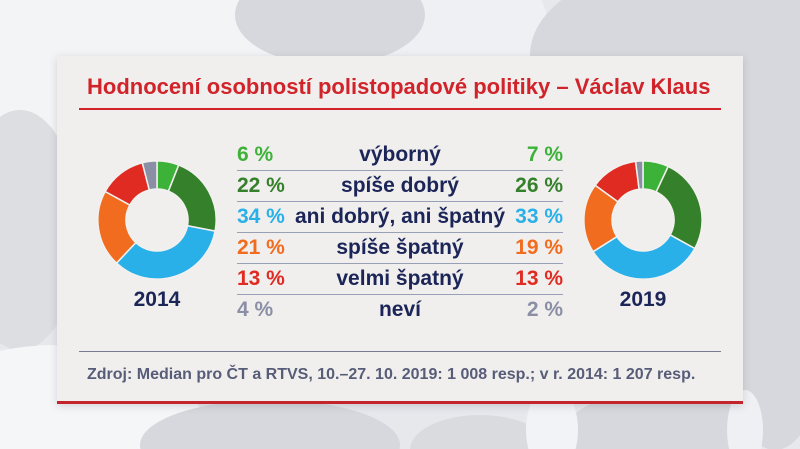 The height and width of the screenshot is (449, 800). I want to click on donut-year-label-2019: 2019, so click(643, 299).